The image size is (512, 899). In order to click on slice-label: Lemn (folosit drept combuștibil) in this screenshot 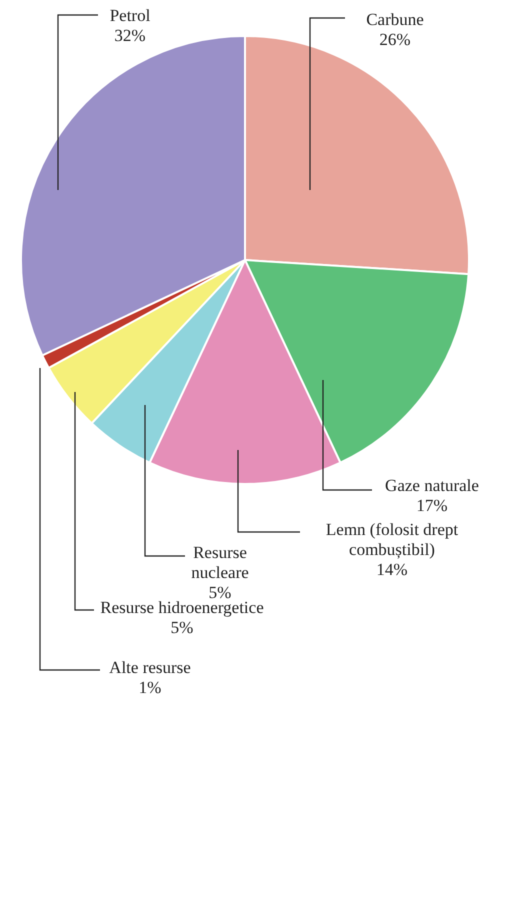, I will do `click(392, 539)`.